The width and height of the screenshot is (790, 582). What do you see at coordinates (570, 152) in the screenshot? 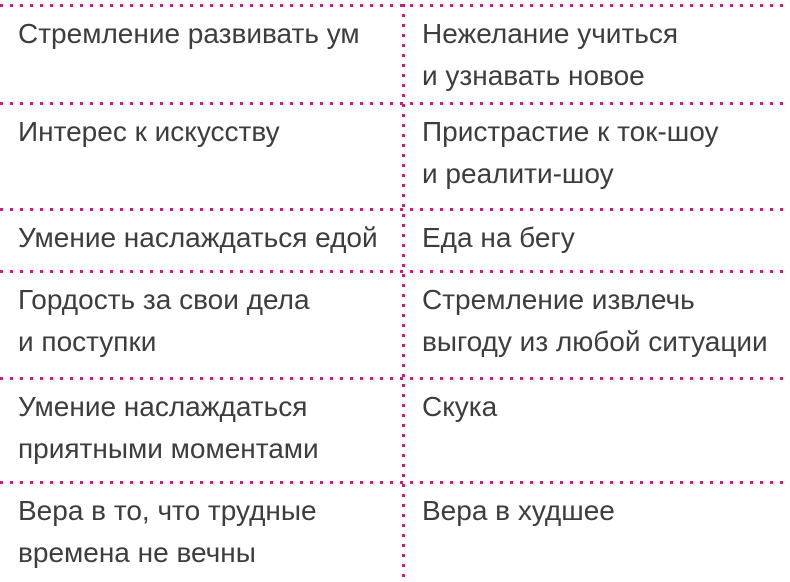
I see `negative-trait-cell: Пристрастие к ток-шоу и реалити-шоу` at bounding box center [570, 152].